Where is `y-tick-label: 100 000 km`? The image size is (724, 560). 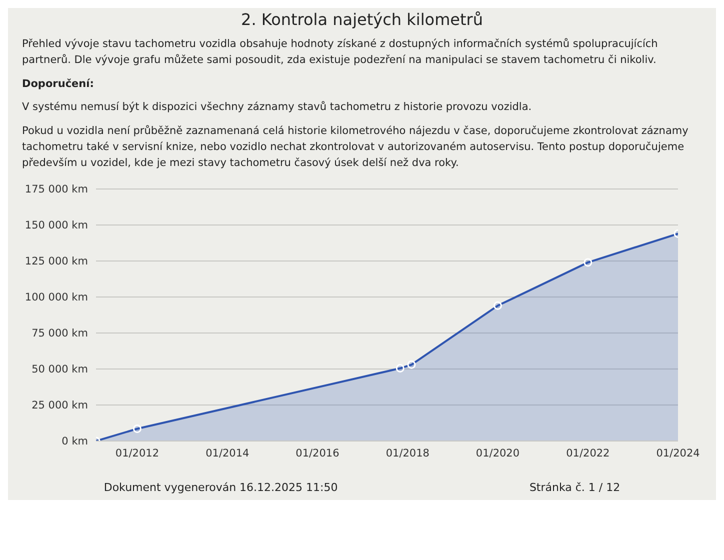
y-tick-label: 100 000 km is located at coordinates (56, 298).